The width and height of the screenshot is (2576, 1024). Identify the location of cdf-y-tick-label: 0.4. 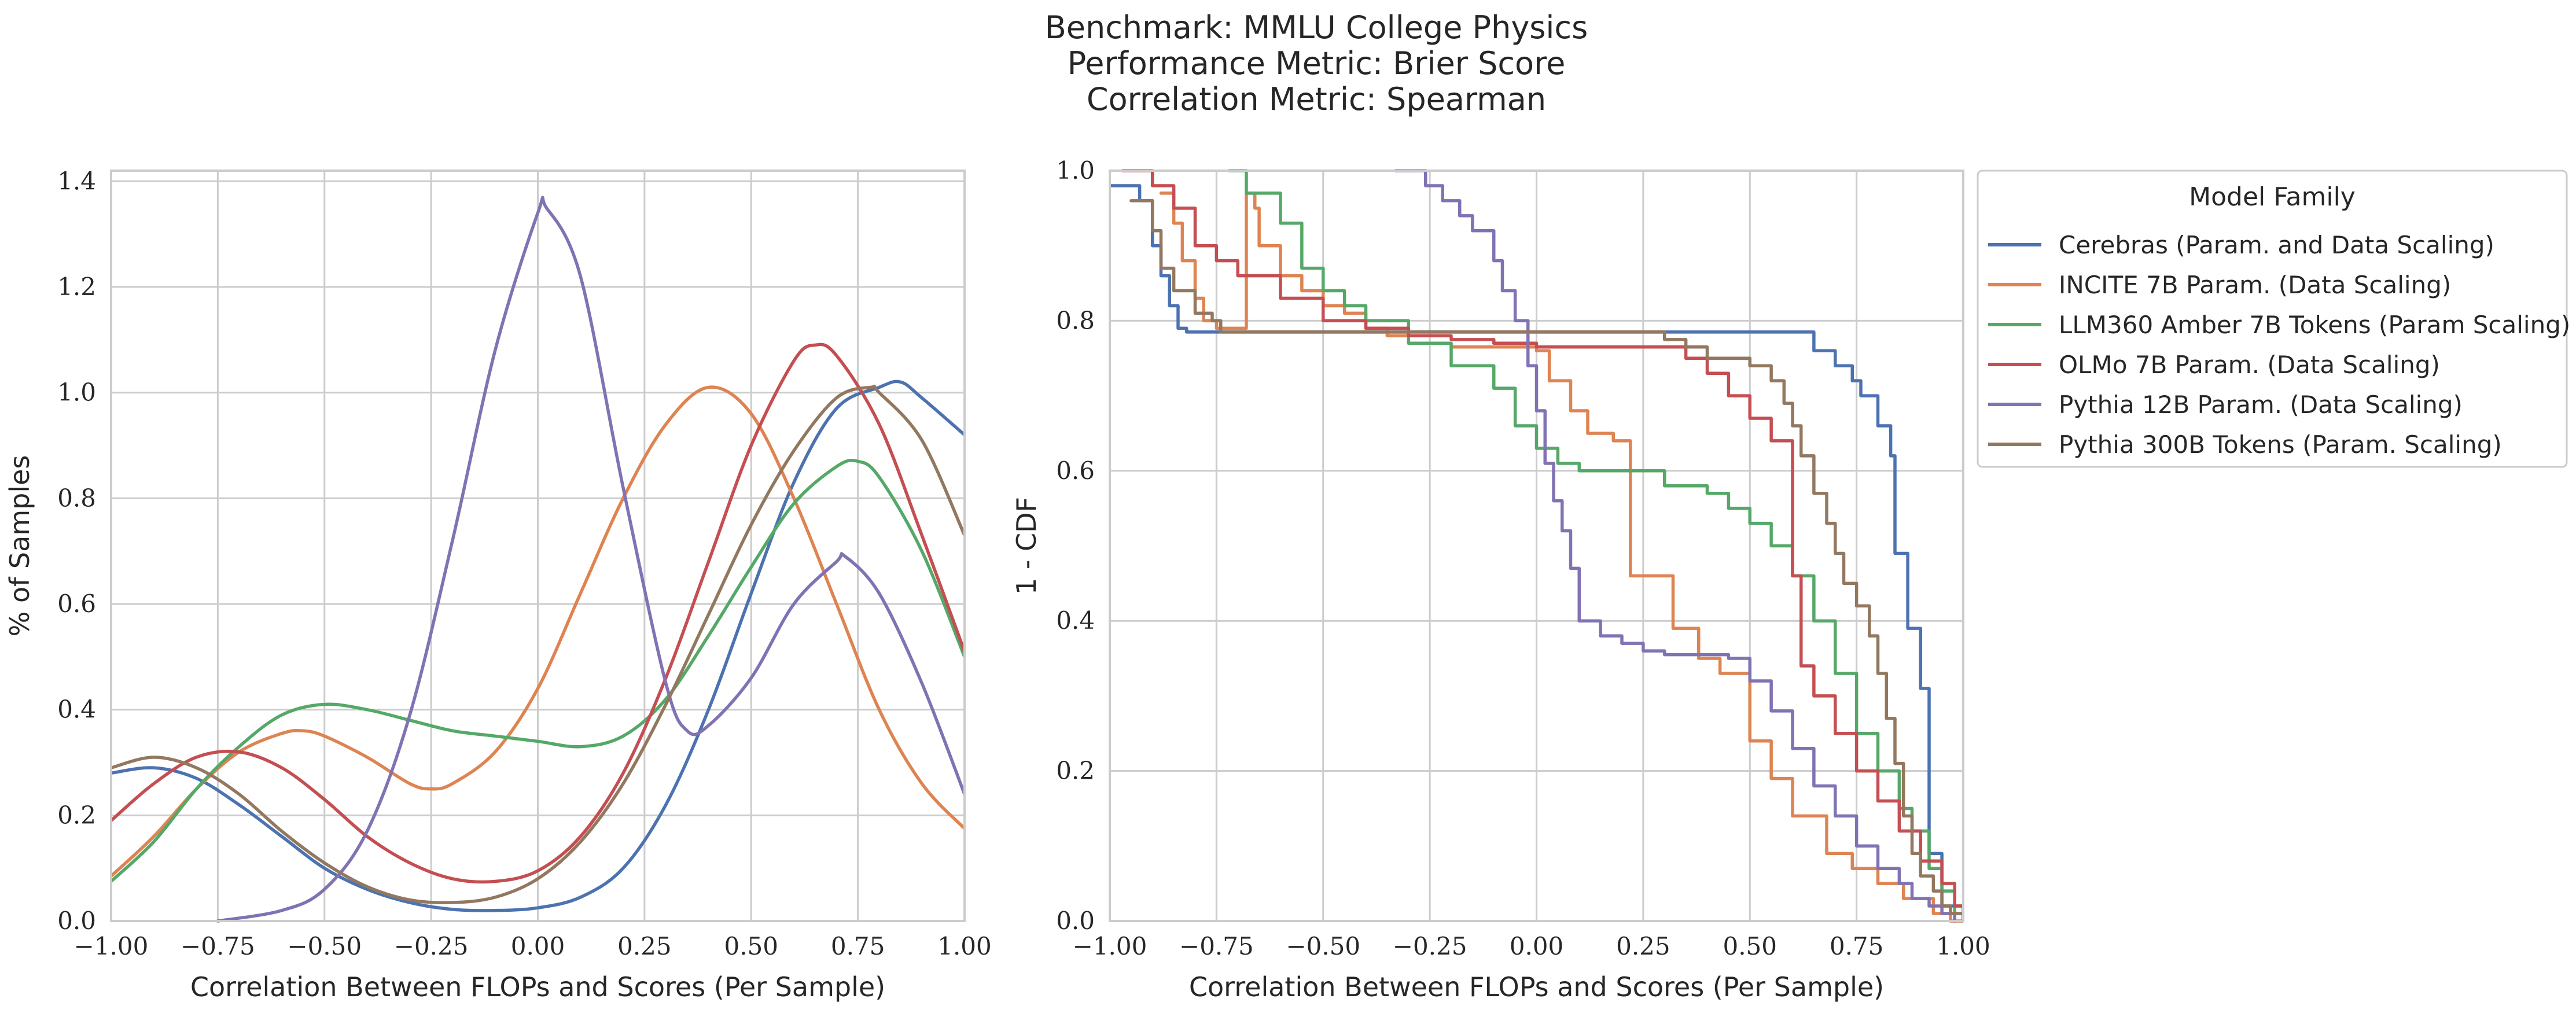
(1075, 620).